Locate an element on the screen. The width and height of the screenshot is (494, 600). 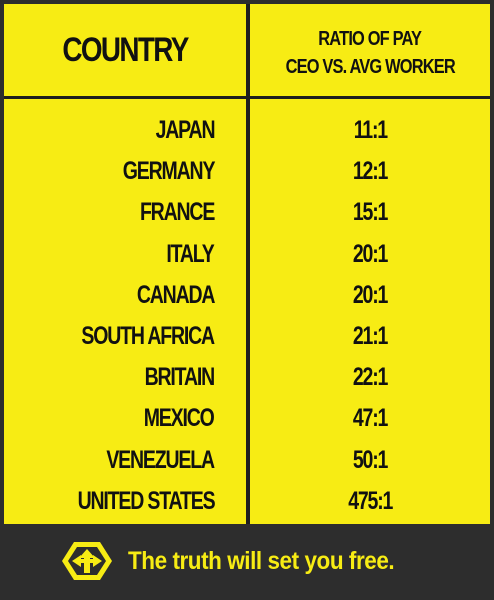
table-row: ITALY 20:1 is located at coordinates (247, 254).